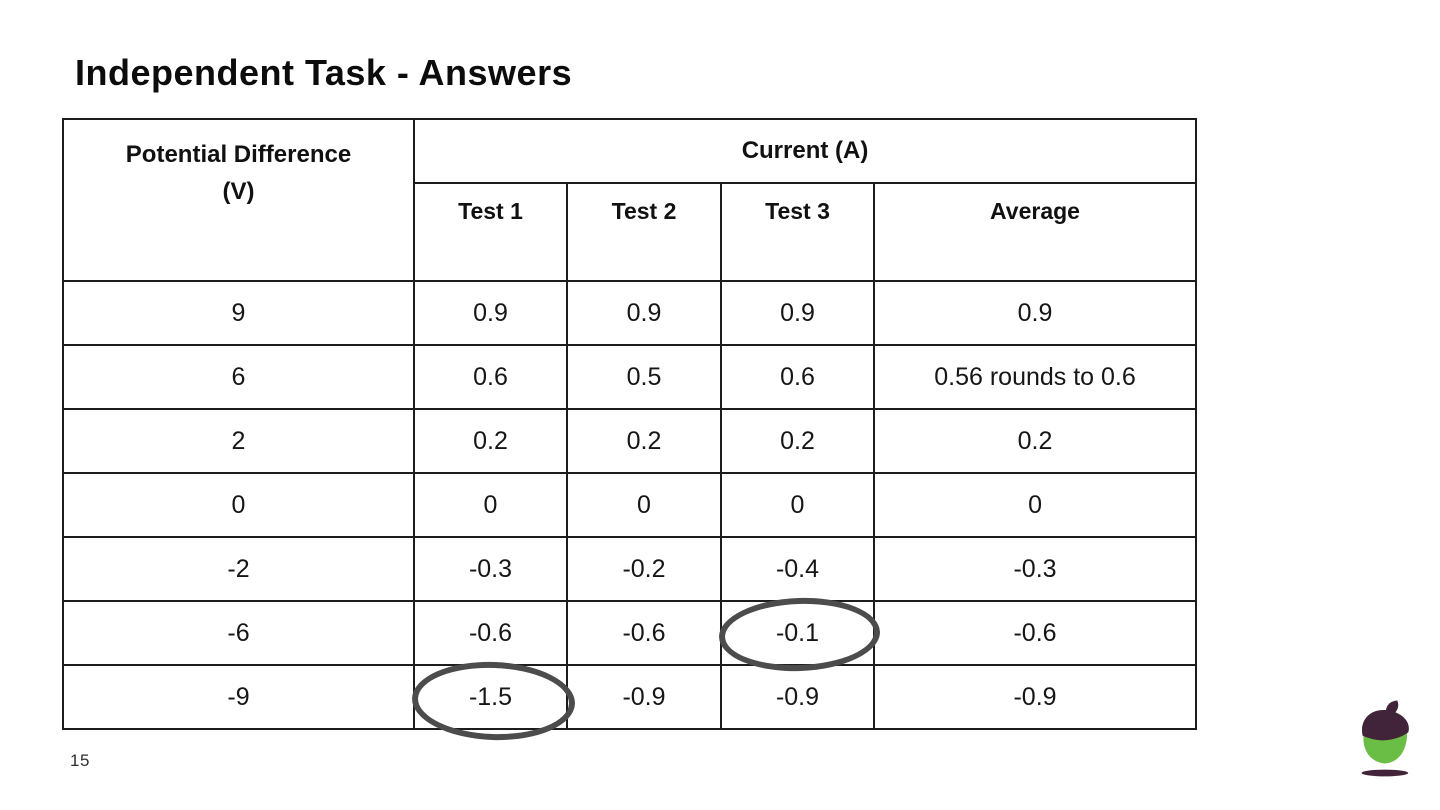 The image size is (1440, 810). I want to click on test3-cell: -0.9, so click(797, 697).